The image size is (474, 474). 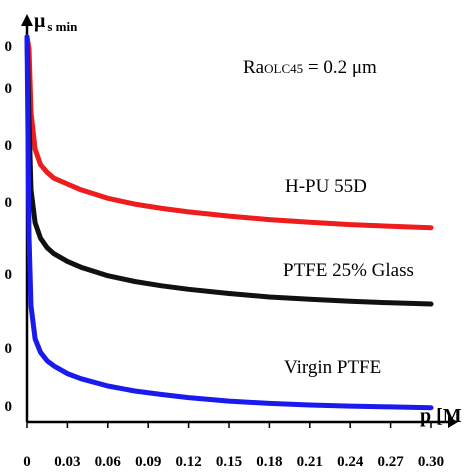 I want to click on y-axis-label-main: μ, so click(x=40, y=21).